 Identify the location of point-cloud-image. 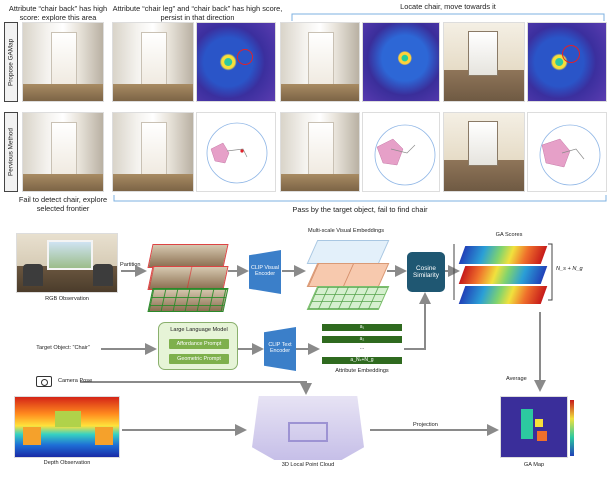
(308, 428).